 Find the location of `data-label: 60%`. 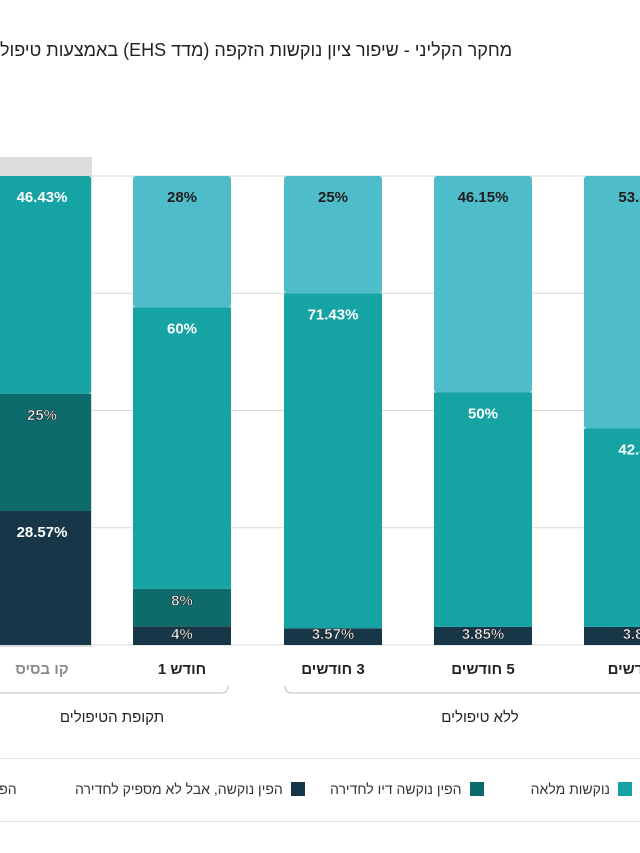

data-label: 60% is located at coordinates (182, 328).